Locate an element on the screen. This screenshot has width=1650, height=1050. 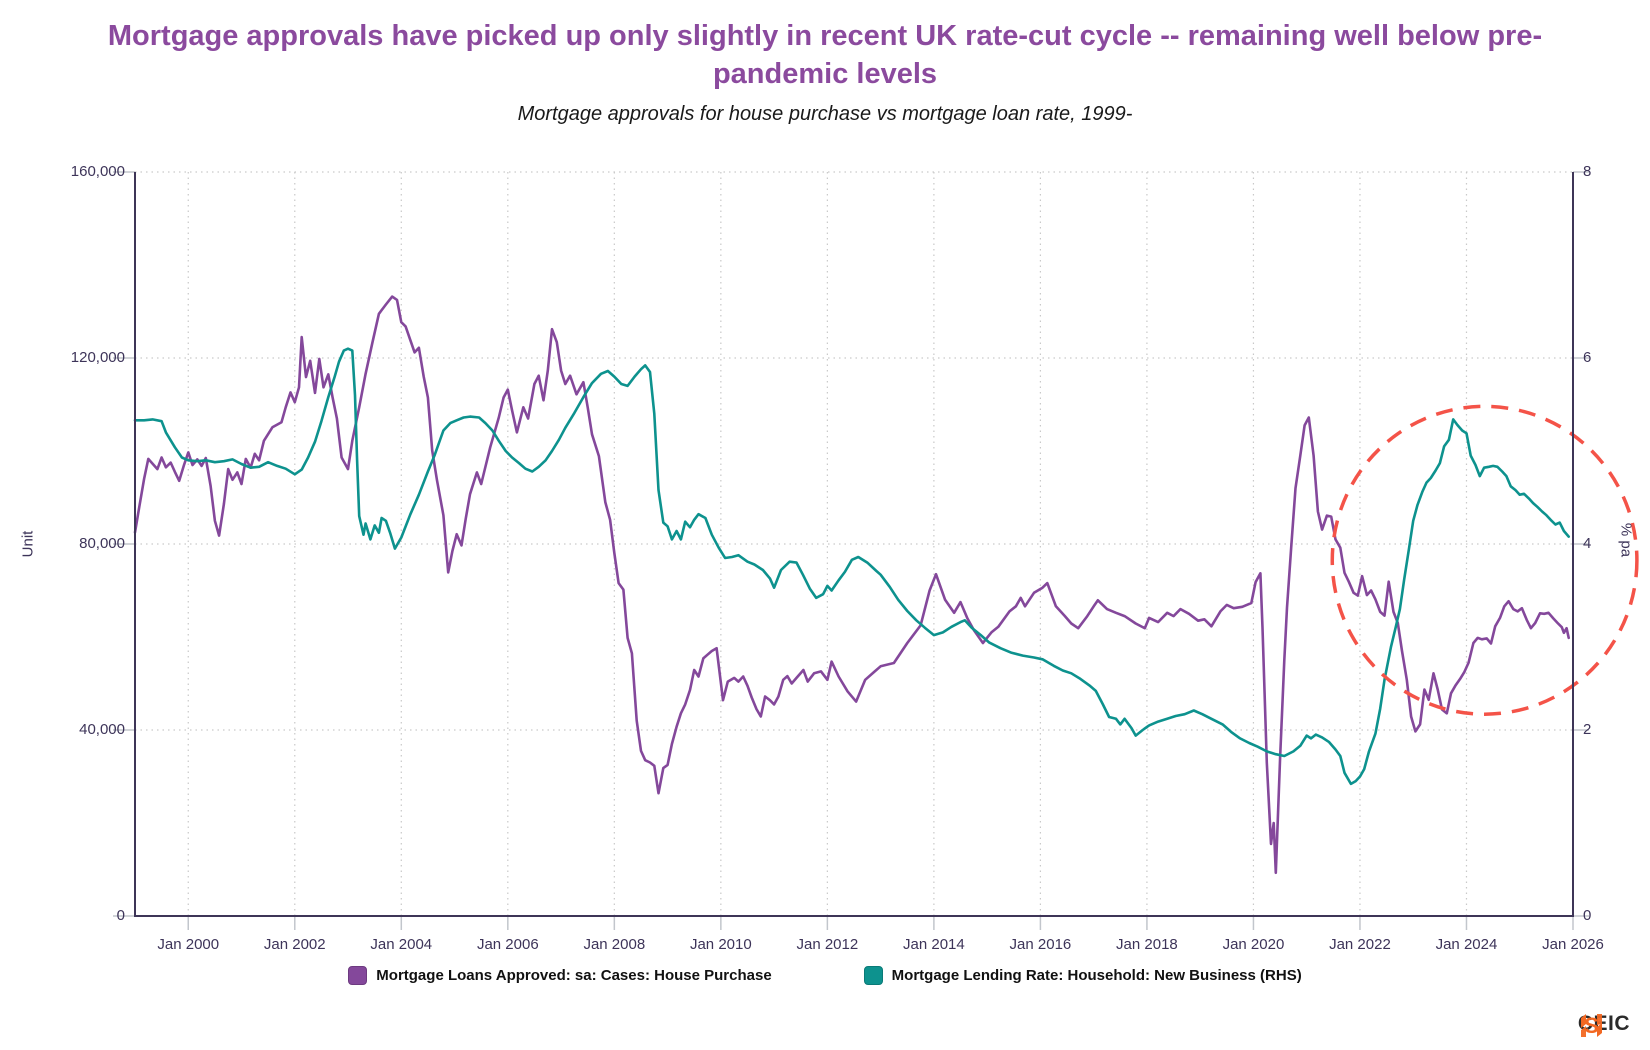
x-axis-tick-label: Jan 2002 is located at coordinates (294, 944).